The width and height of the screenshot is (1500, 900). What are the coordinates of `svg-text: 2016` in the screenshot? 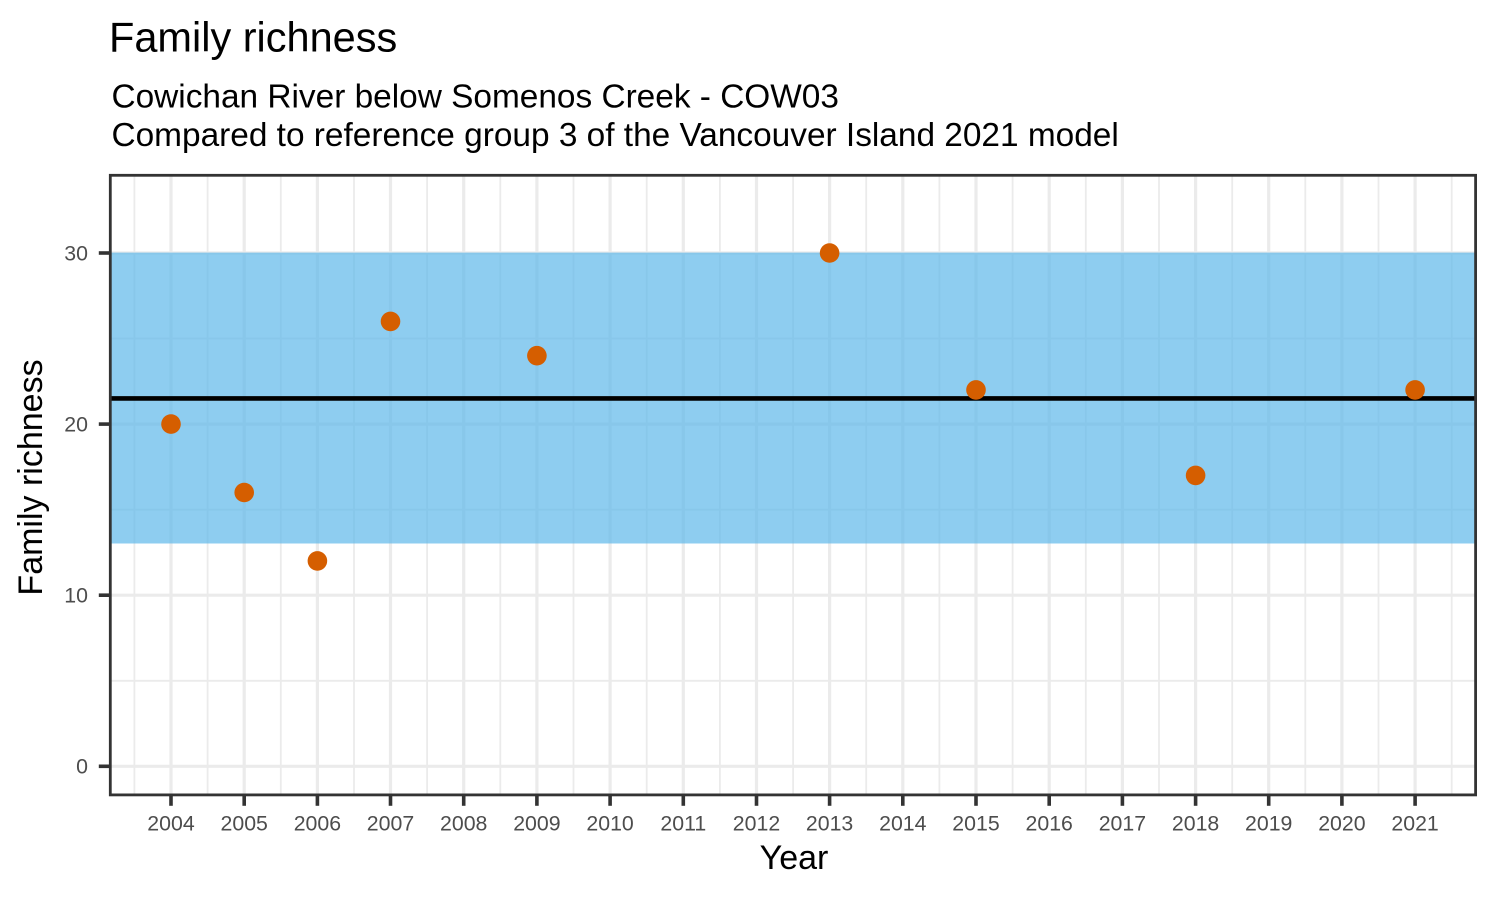 It's located at (1049, 824).